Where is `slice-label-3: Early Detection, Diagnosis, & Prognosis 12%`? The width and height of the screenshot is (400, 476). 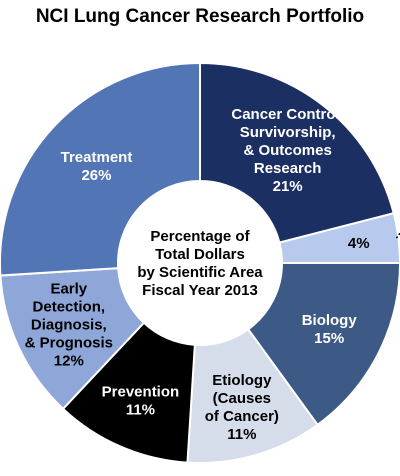
slice-label-3: Early Detection, Diagnosis, & Prognosis 12% is located at coordinates (69, 325).